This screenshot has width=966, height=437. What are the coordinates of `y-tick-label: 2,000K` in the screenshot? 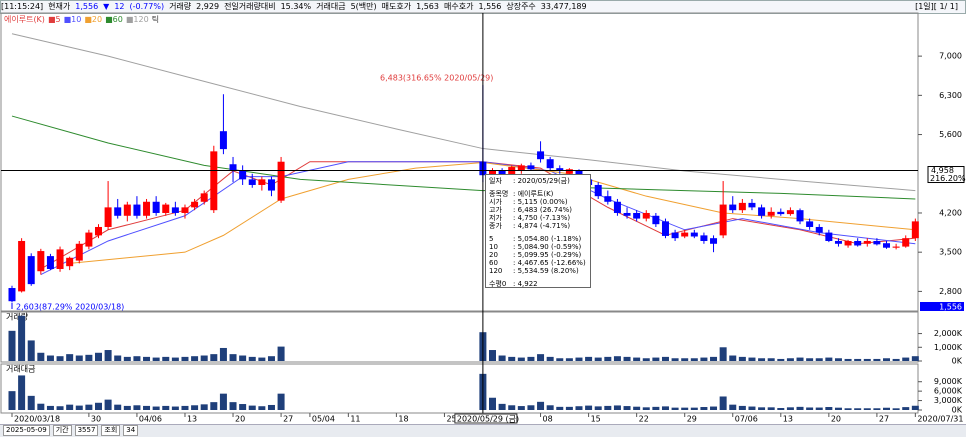 It's located at (948, 333).